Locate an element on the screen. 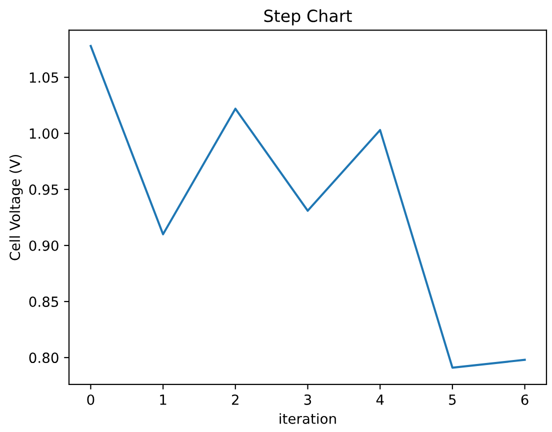  x-tick-label: 4 is located at coordinates (380, 399).